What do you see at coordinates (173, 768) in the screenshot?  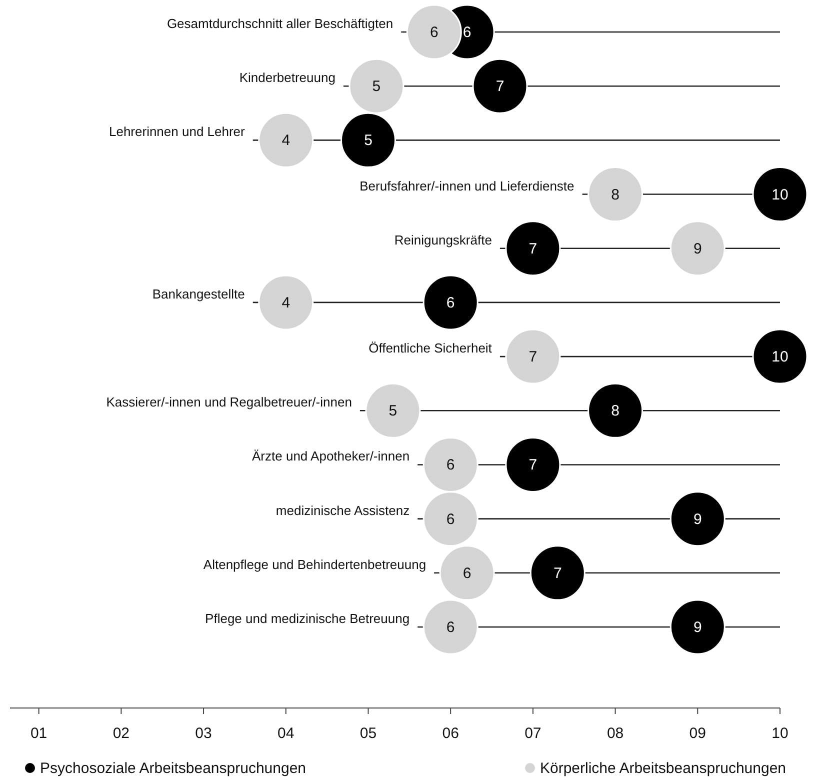 I see `legend-label: Psychosoziale Arbeitsbeanspruchungen` at bounding box center [173, 768].